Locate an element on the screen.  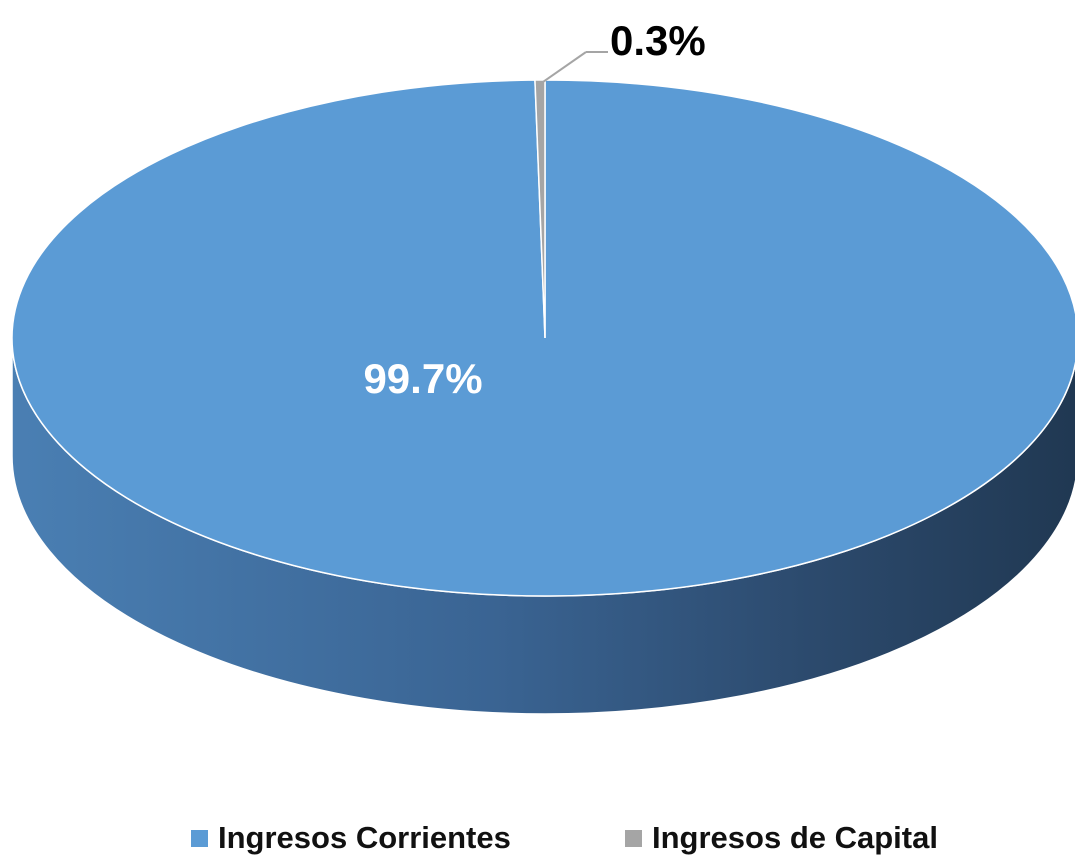
leader-line is located at coordinates (563, 68).